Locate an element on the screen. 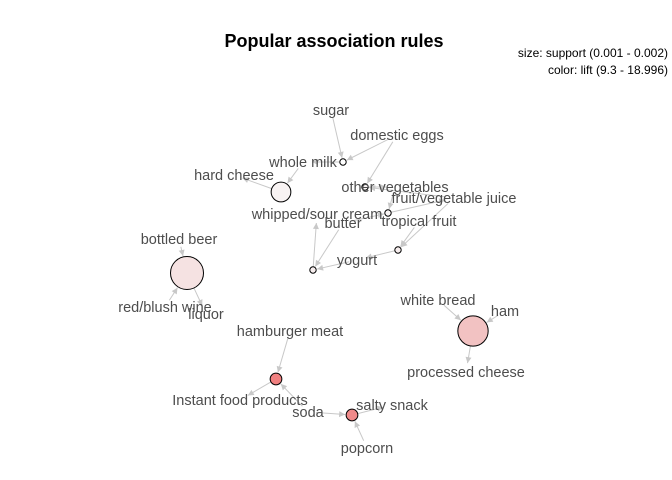 This screenshot has height=480, width=672. edge-r1-to-whole_milk-arrowhead is located at coordinates (315, 162).